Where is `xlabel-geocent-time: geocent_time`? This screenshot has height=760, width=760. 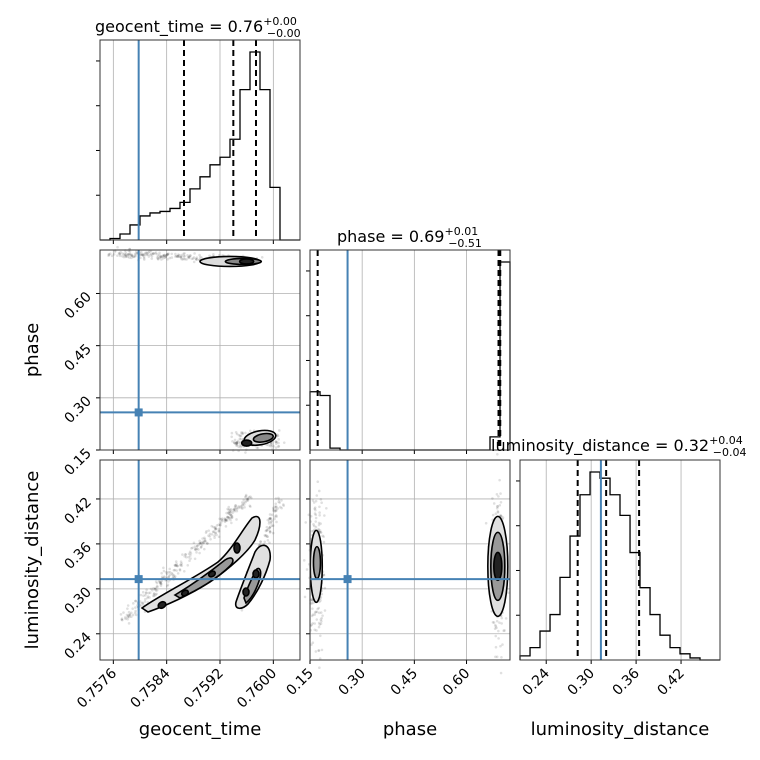
xlabel-geocent-time: geocent_time is located at coordinates (200, 729).